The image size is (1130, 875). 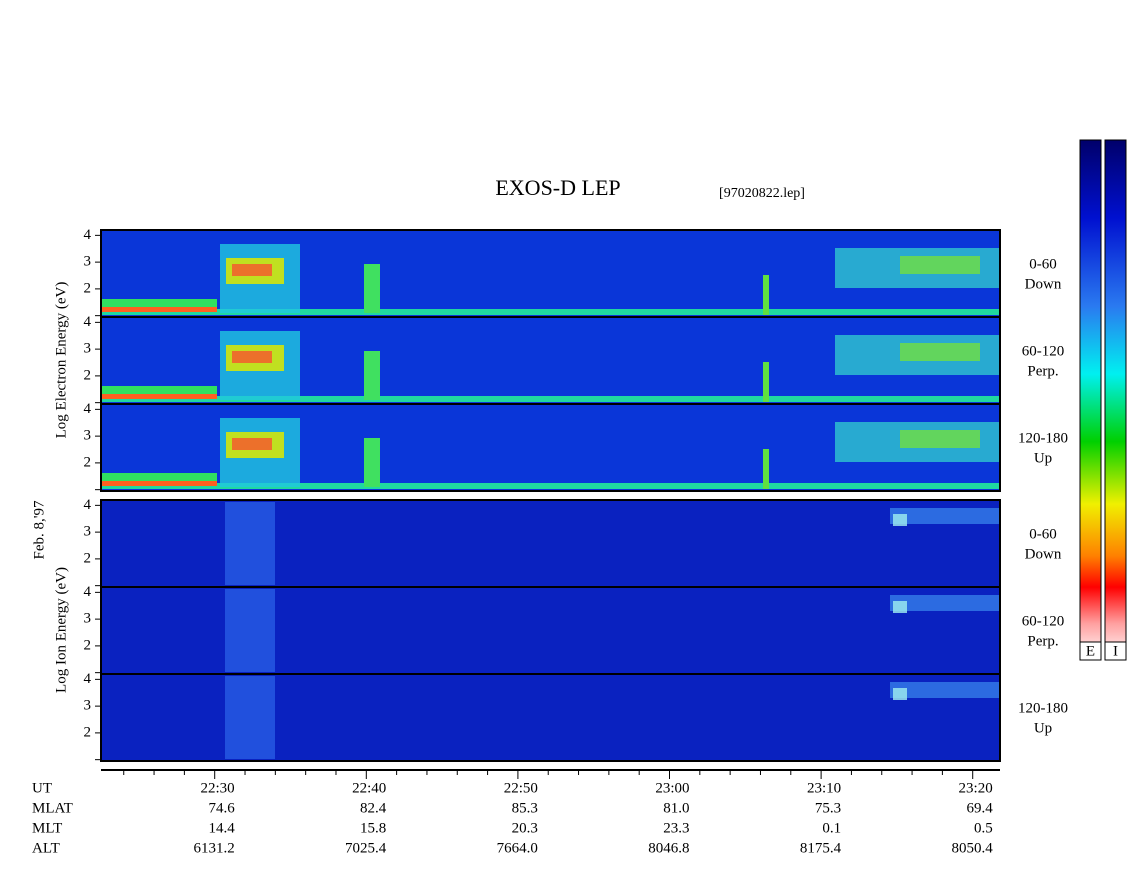 What do you see at coordinates (824, 788) in the screenshot?
I see `x-tick-label: 23:10` at bounding box center [824, 788].